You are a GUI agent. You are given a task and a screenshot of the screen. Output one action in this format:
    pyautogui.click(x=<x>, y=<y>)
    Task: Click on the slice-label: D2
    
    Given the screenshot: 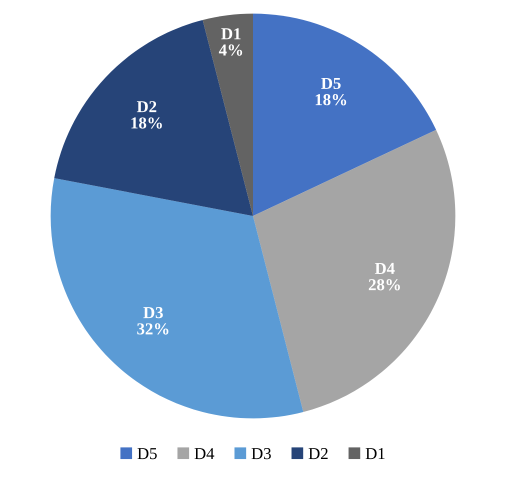 What is the action you would take?
    pyautogui.click(x=146, y=106)
    